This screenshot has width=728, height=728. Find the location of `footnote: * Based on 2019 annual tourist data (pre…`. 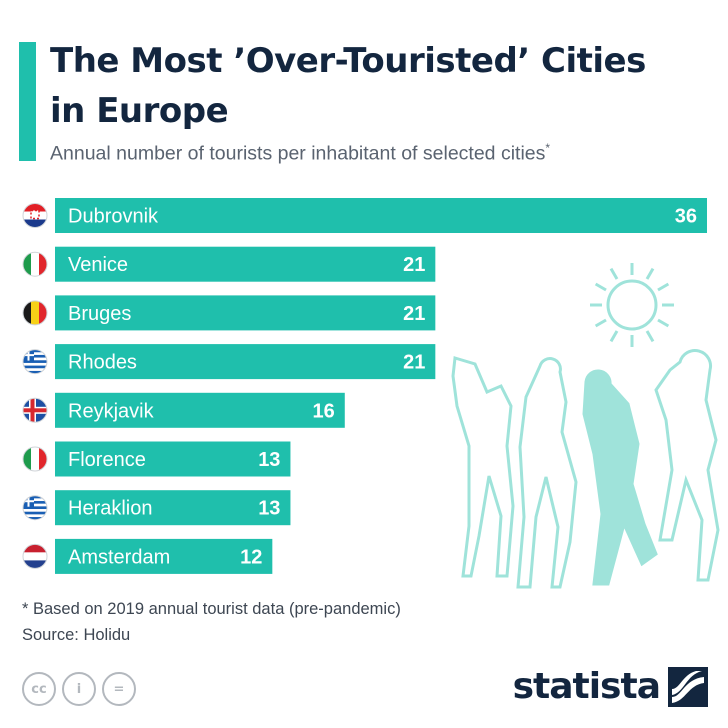

footnote: * Based on 2019 annual tourist data (pre… is located at coordinates (211, 609).